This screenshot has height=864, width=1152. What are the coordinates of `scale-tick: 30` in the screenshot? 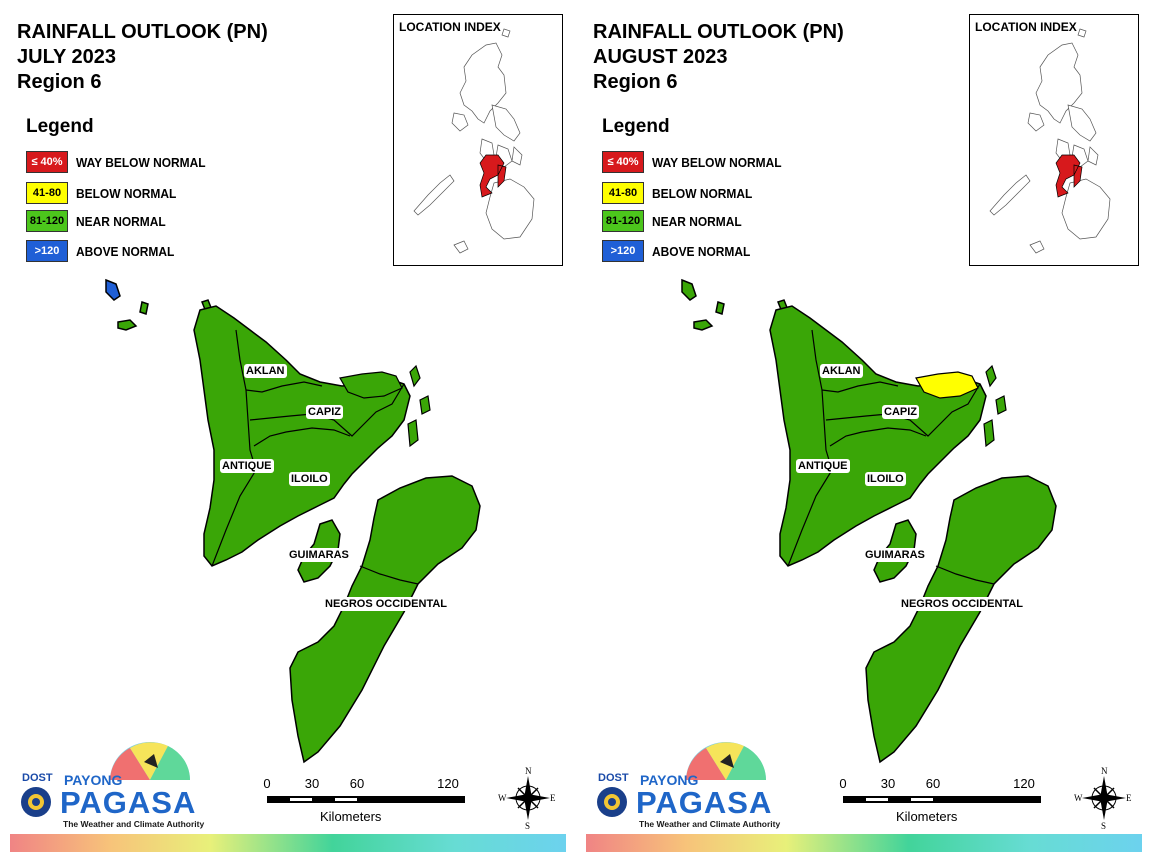 It's located at (888, 783).